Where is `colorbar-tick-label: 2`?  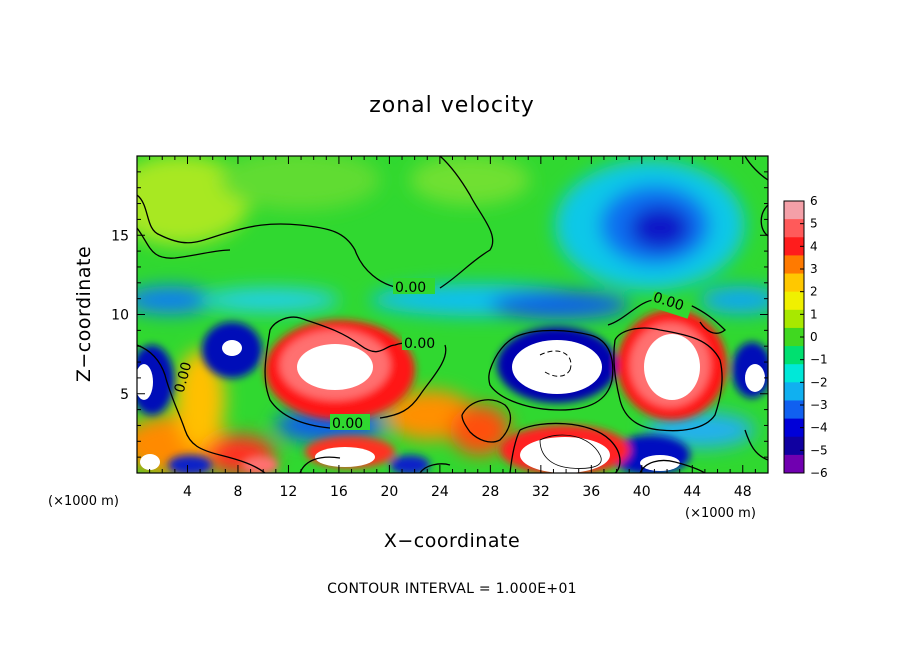 colorbar-tick-label: 2 is located at coordinates (814, 292).